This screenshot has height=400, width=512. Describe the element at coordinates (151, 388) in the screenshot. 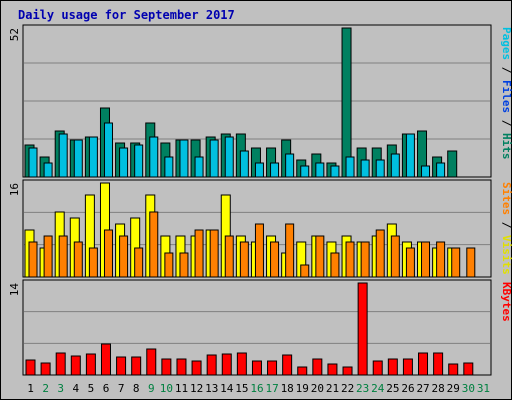

I see `x-tick-label: 9` at that location.